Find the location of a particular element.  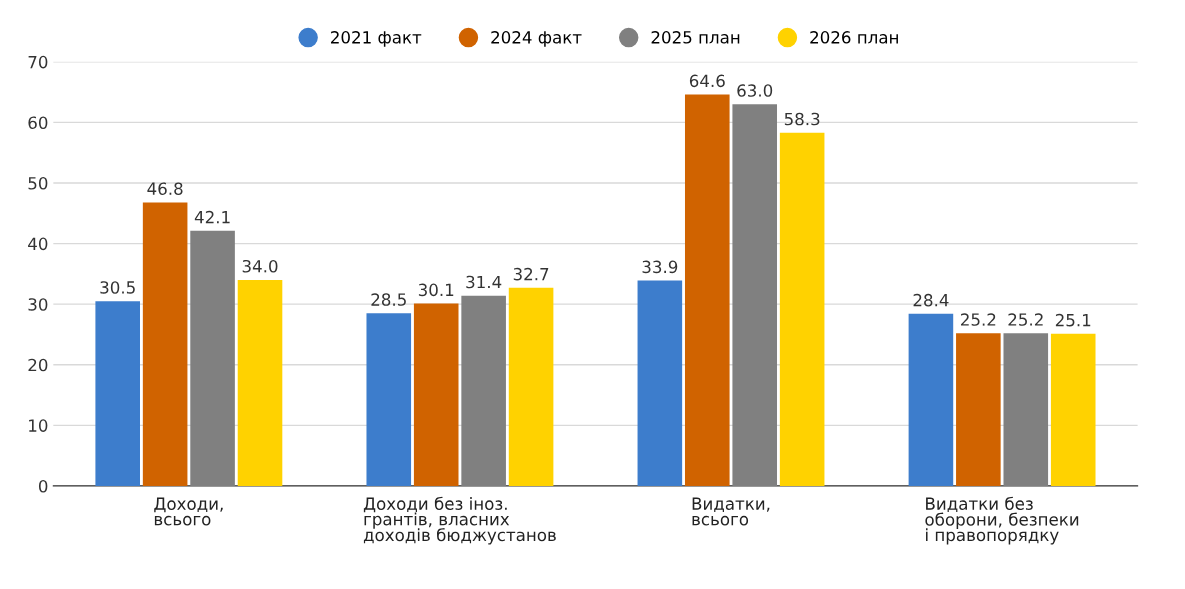

legend-label: 2021 факт is located at coordinates (376, 39).